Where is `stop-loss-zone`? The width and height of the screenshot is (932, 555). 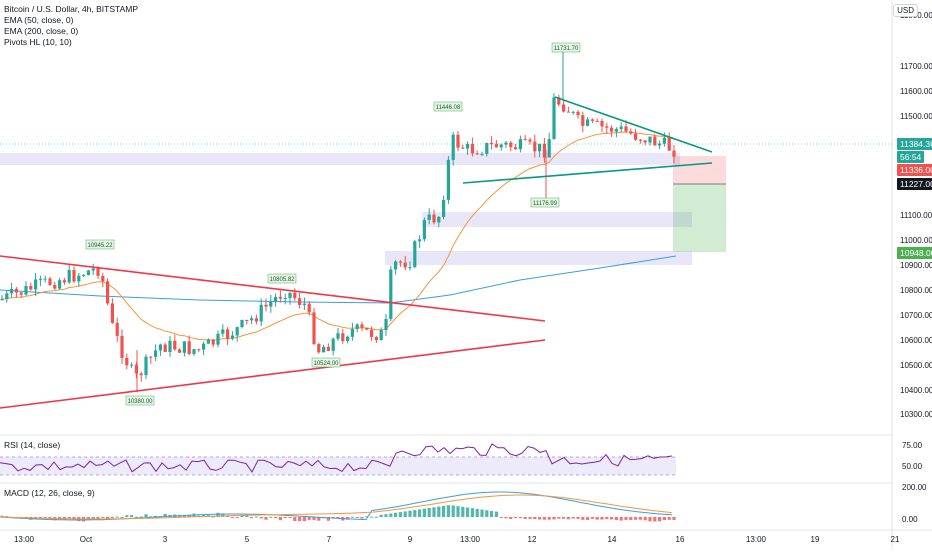
stop-loss-zone is located at coordinates (699, 170).